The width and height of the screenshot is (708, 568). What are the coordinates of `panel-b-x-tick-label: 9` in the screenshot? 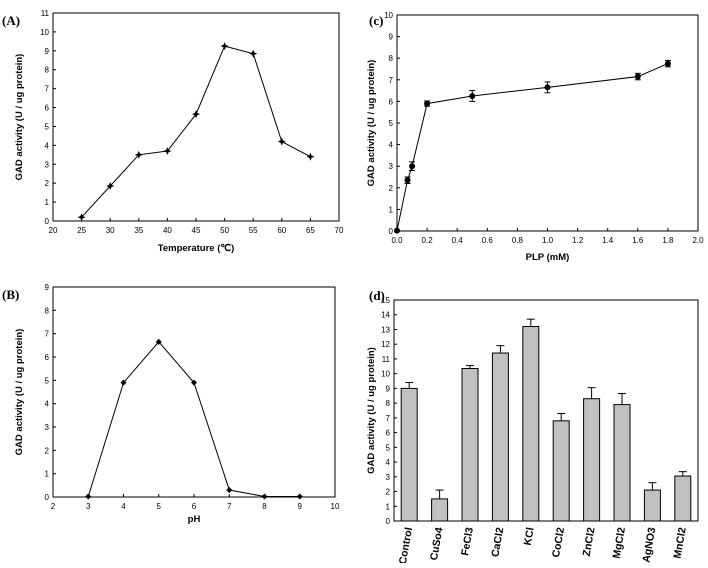 It's located at (300, 506).